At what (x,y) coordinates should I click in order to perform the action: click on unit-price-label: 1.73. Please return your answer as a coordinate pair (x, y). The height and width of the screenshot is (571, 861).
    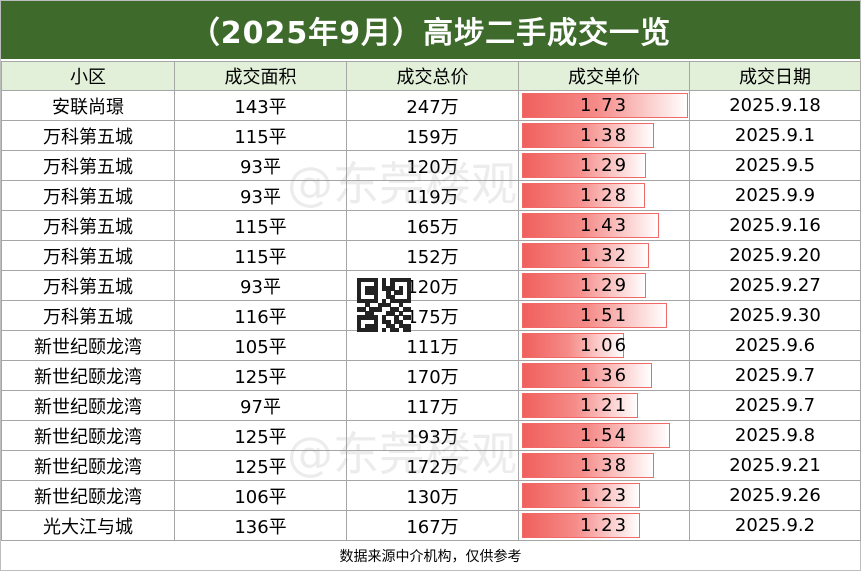
    Looking at the image, I should click on (604, 105).